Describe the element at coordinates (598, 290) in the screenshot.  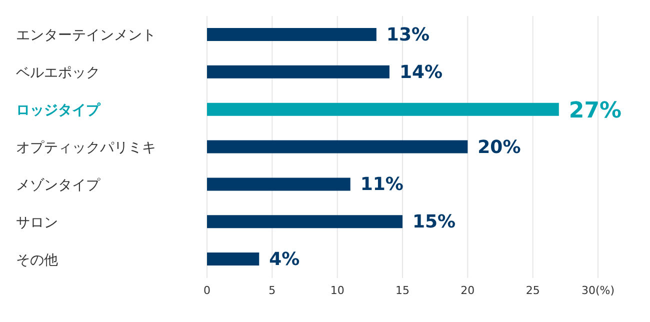
I see `x-tick-label: 30(%)` at that location.